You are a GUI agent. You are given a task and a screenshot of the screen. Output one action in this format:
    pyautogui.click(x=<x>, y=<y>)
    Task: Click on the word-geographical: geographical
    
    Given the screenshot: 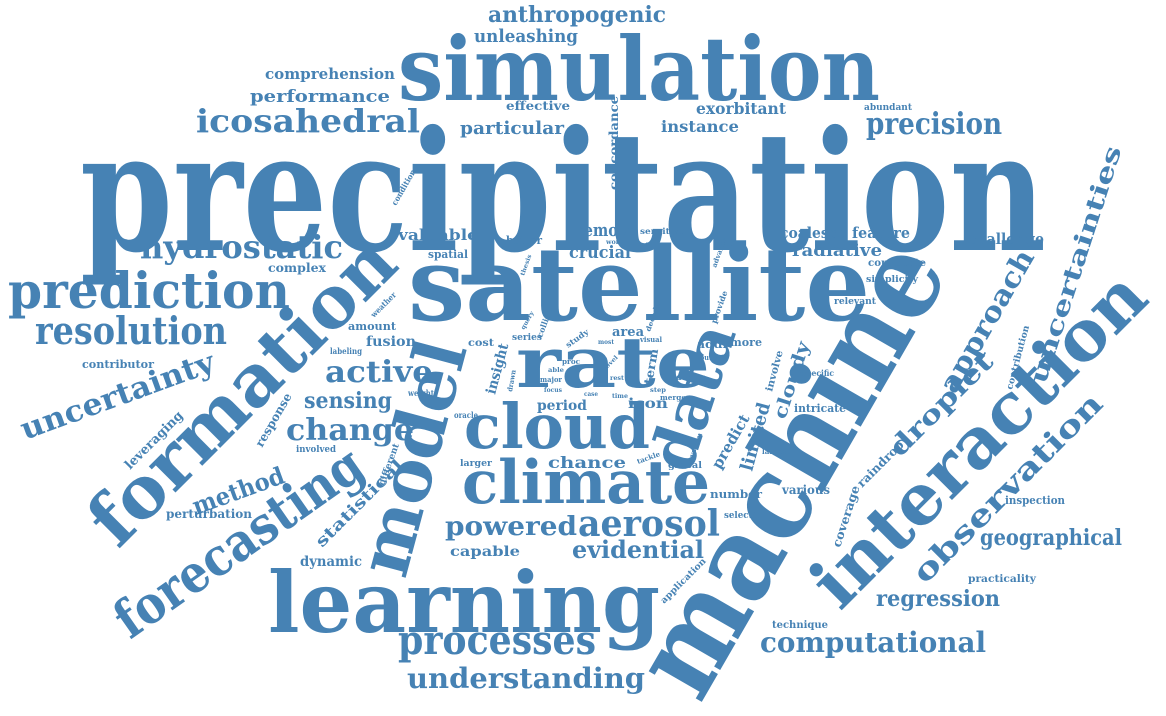 What is the action you would take?
    pyautogui.click(x=1051, y=538)
    